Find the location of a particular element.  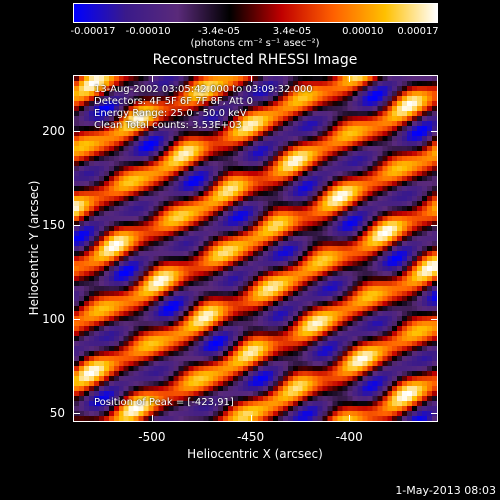

colorbar-tick-label: -0.00017 is located at coordinates (93, 31).